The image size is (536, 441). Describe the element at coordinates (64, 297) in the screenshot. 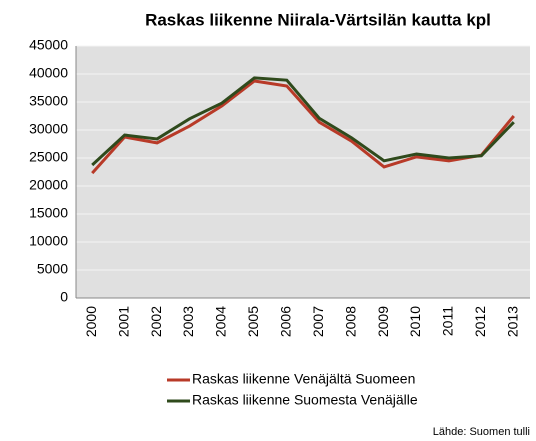

I see `y-tick-label: 0` at that location.